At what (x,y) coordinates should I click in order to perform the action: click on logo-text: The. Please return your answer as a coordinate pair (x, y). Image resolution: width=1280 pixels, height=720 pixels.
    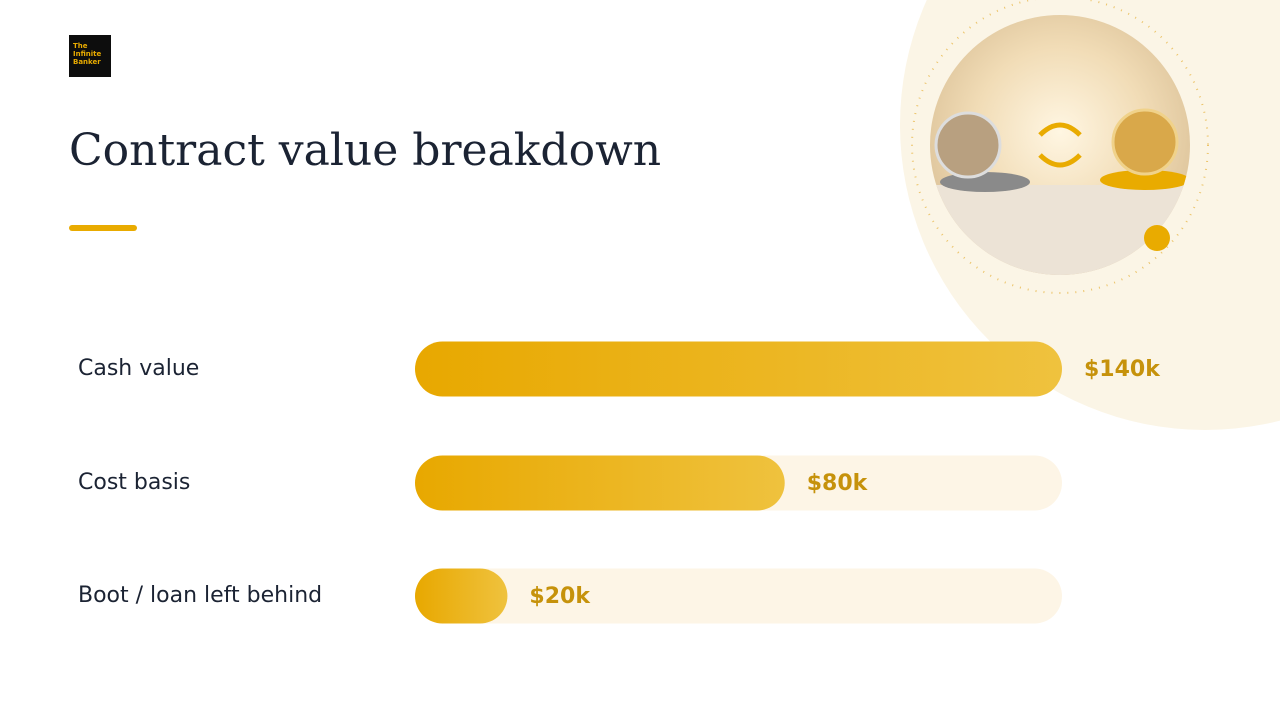
    Looking at the image, I should click on (80, 46).